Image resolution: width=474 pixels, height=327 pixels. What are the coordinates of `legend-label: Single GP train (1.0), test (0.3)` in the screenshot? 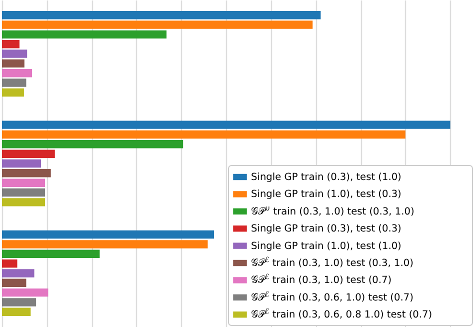 It's located at (326, 194).